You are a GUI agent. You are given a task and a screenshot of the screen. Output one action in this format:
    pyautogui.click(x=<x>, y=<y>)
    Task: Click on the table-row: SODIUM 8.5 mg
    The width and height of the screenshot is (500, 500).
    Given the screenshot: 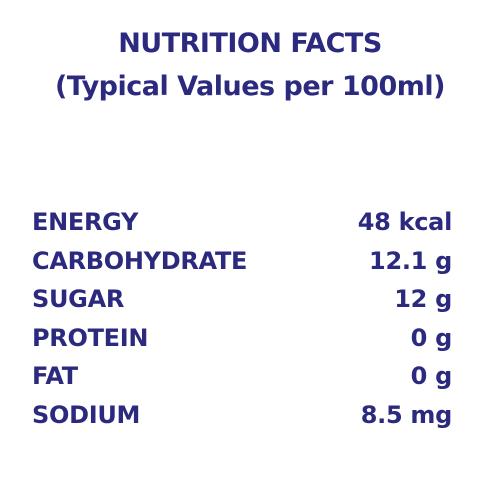 What is the action you would take?
    pyautogui.click(x=242, y=415)
    